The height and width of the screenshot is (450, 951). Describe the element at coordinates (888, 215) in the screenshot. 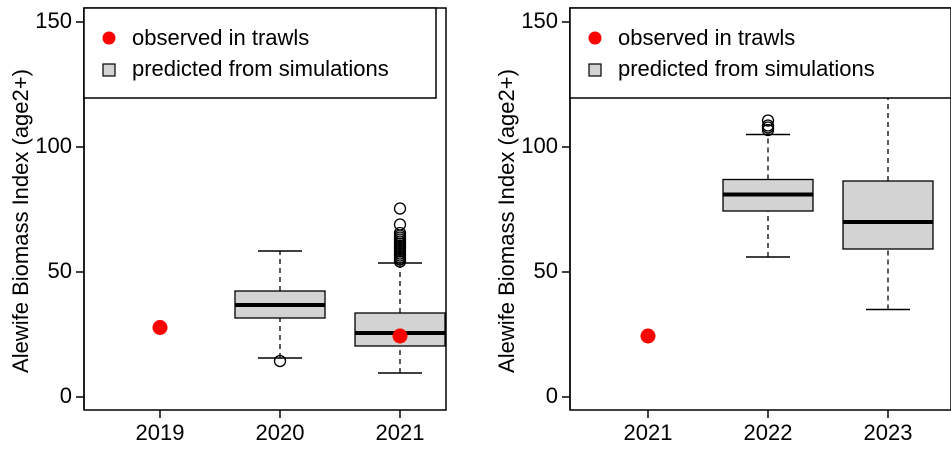

I see `box` at that location.